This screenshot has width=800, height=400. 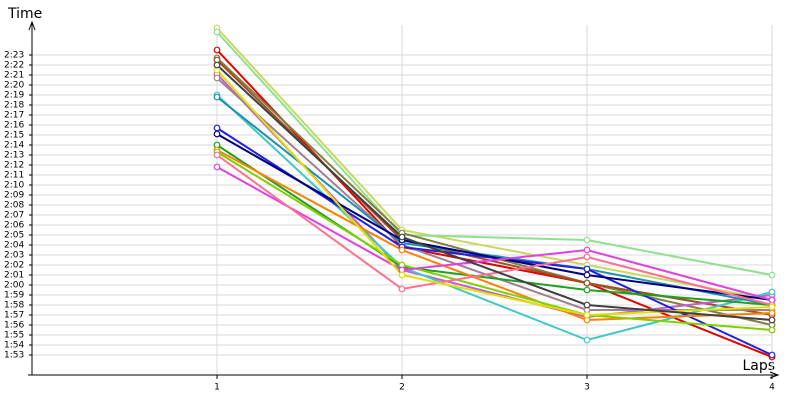 What do you see at coordinates (14, 256) in the screenshot?
I see `y-tick-label: 2:03` at bounding box center [14, 256].